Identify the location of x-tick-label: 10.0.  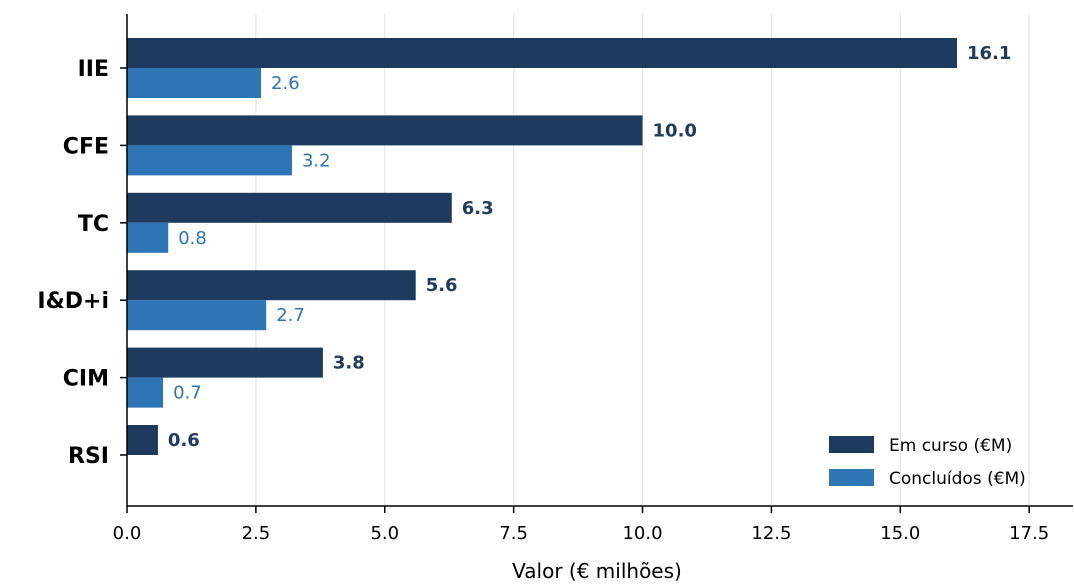
(642, 533).